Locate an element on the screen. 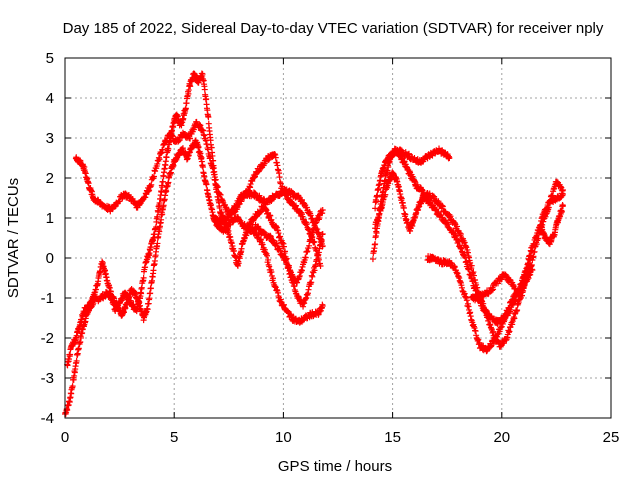  x-tick-label: 15 is located at coordinates (392, 437).